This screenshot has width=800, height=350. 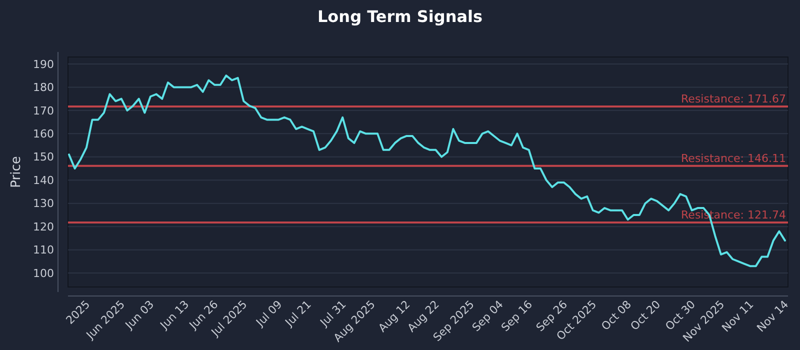 I want to click on y-tick-label: 100, so click(x=43, y=273).